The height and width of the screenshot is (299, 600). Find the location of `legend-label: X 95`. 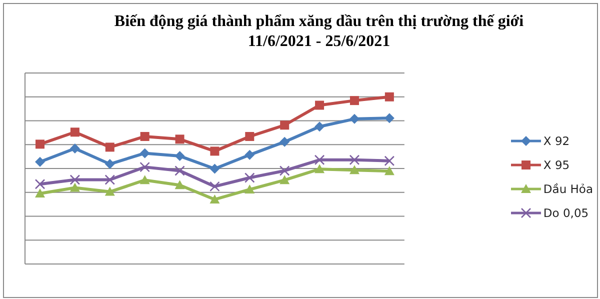

legend-label: X 95 is located at coordinates (556, 165).